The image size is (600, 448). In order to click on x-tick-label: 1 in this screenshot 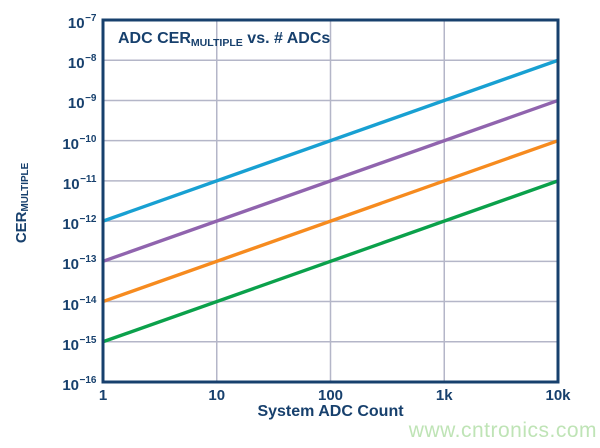, I will do `click(103, 395)`.